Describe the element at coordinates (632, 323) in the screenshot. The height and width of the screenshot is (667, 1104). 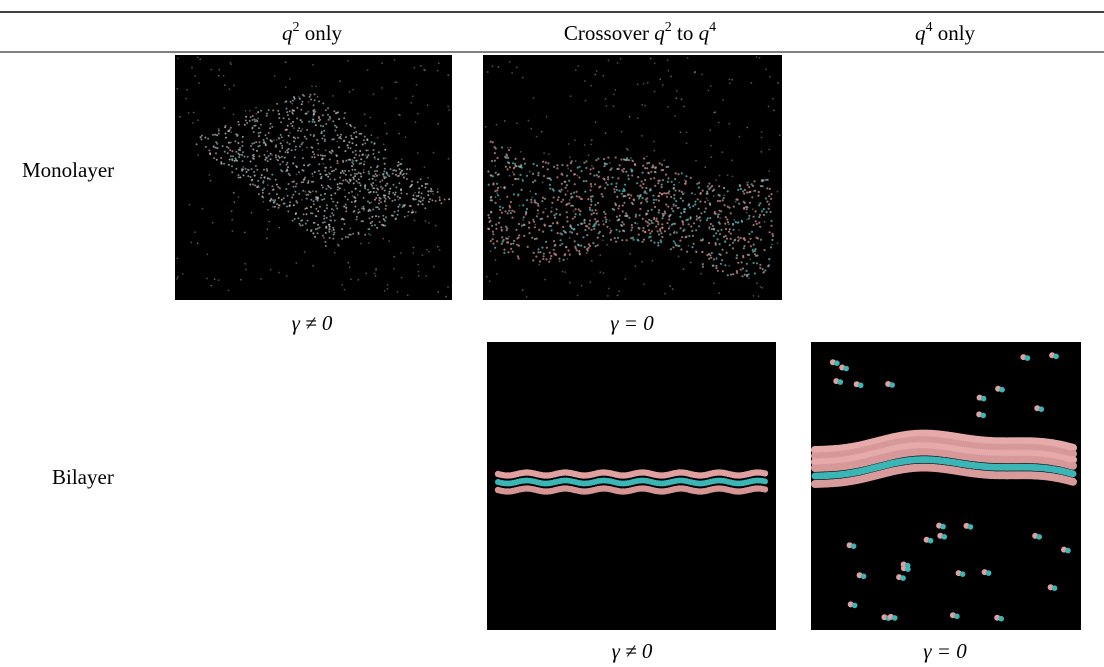
I see `caption: γ = 0` at that location.